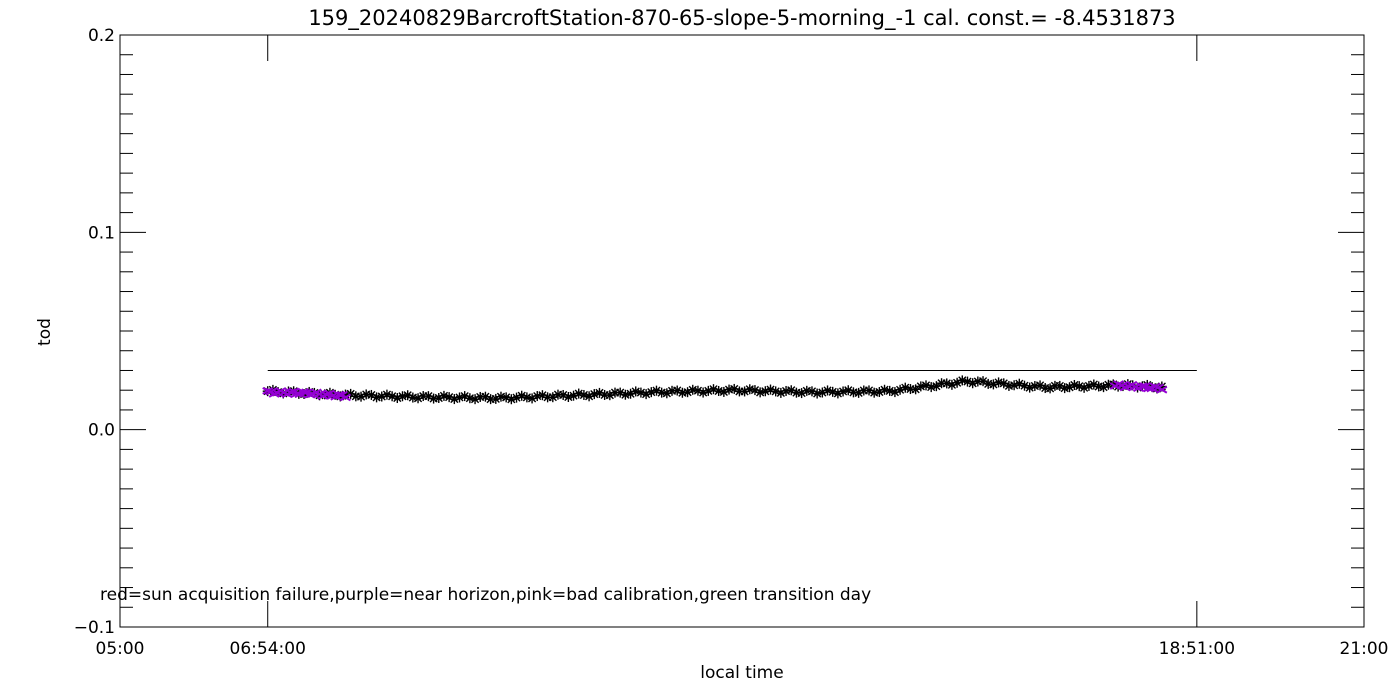  Describe the element at coordinates (741, 673) in the screenshot. I see `x-axis-label: local time` at that location.